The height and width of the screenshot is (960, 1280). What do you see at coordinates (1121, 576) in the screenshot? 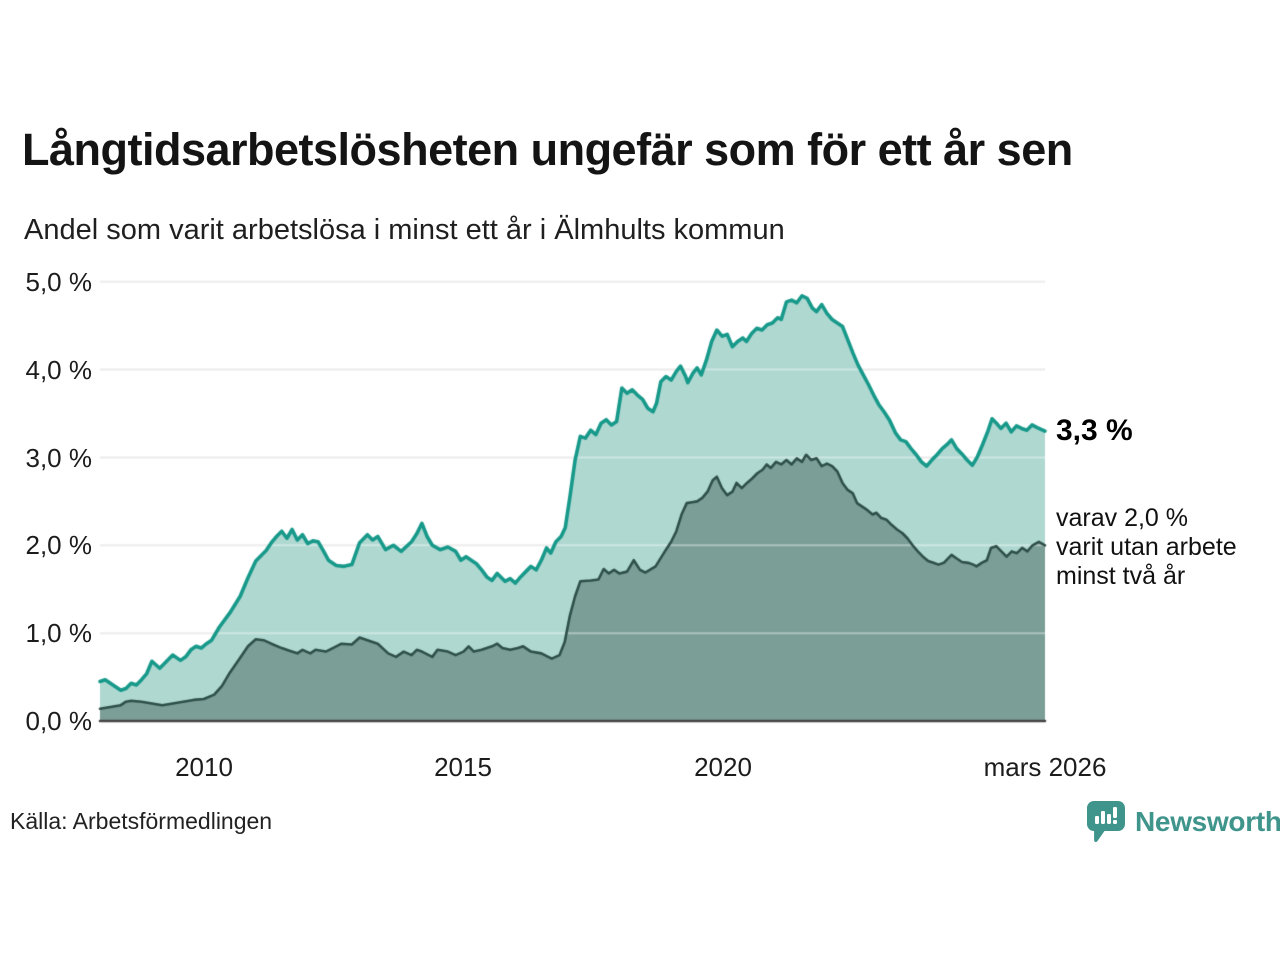
I see `subset-annotation-line-3: minst två år` at bounding box center [1121, 576].